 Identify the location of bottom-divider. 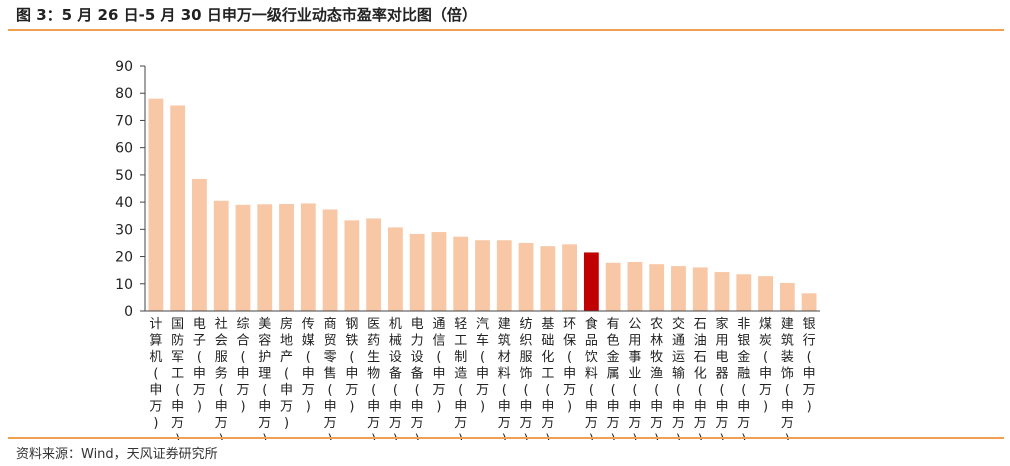
(506, 438).